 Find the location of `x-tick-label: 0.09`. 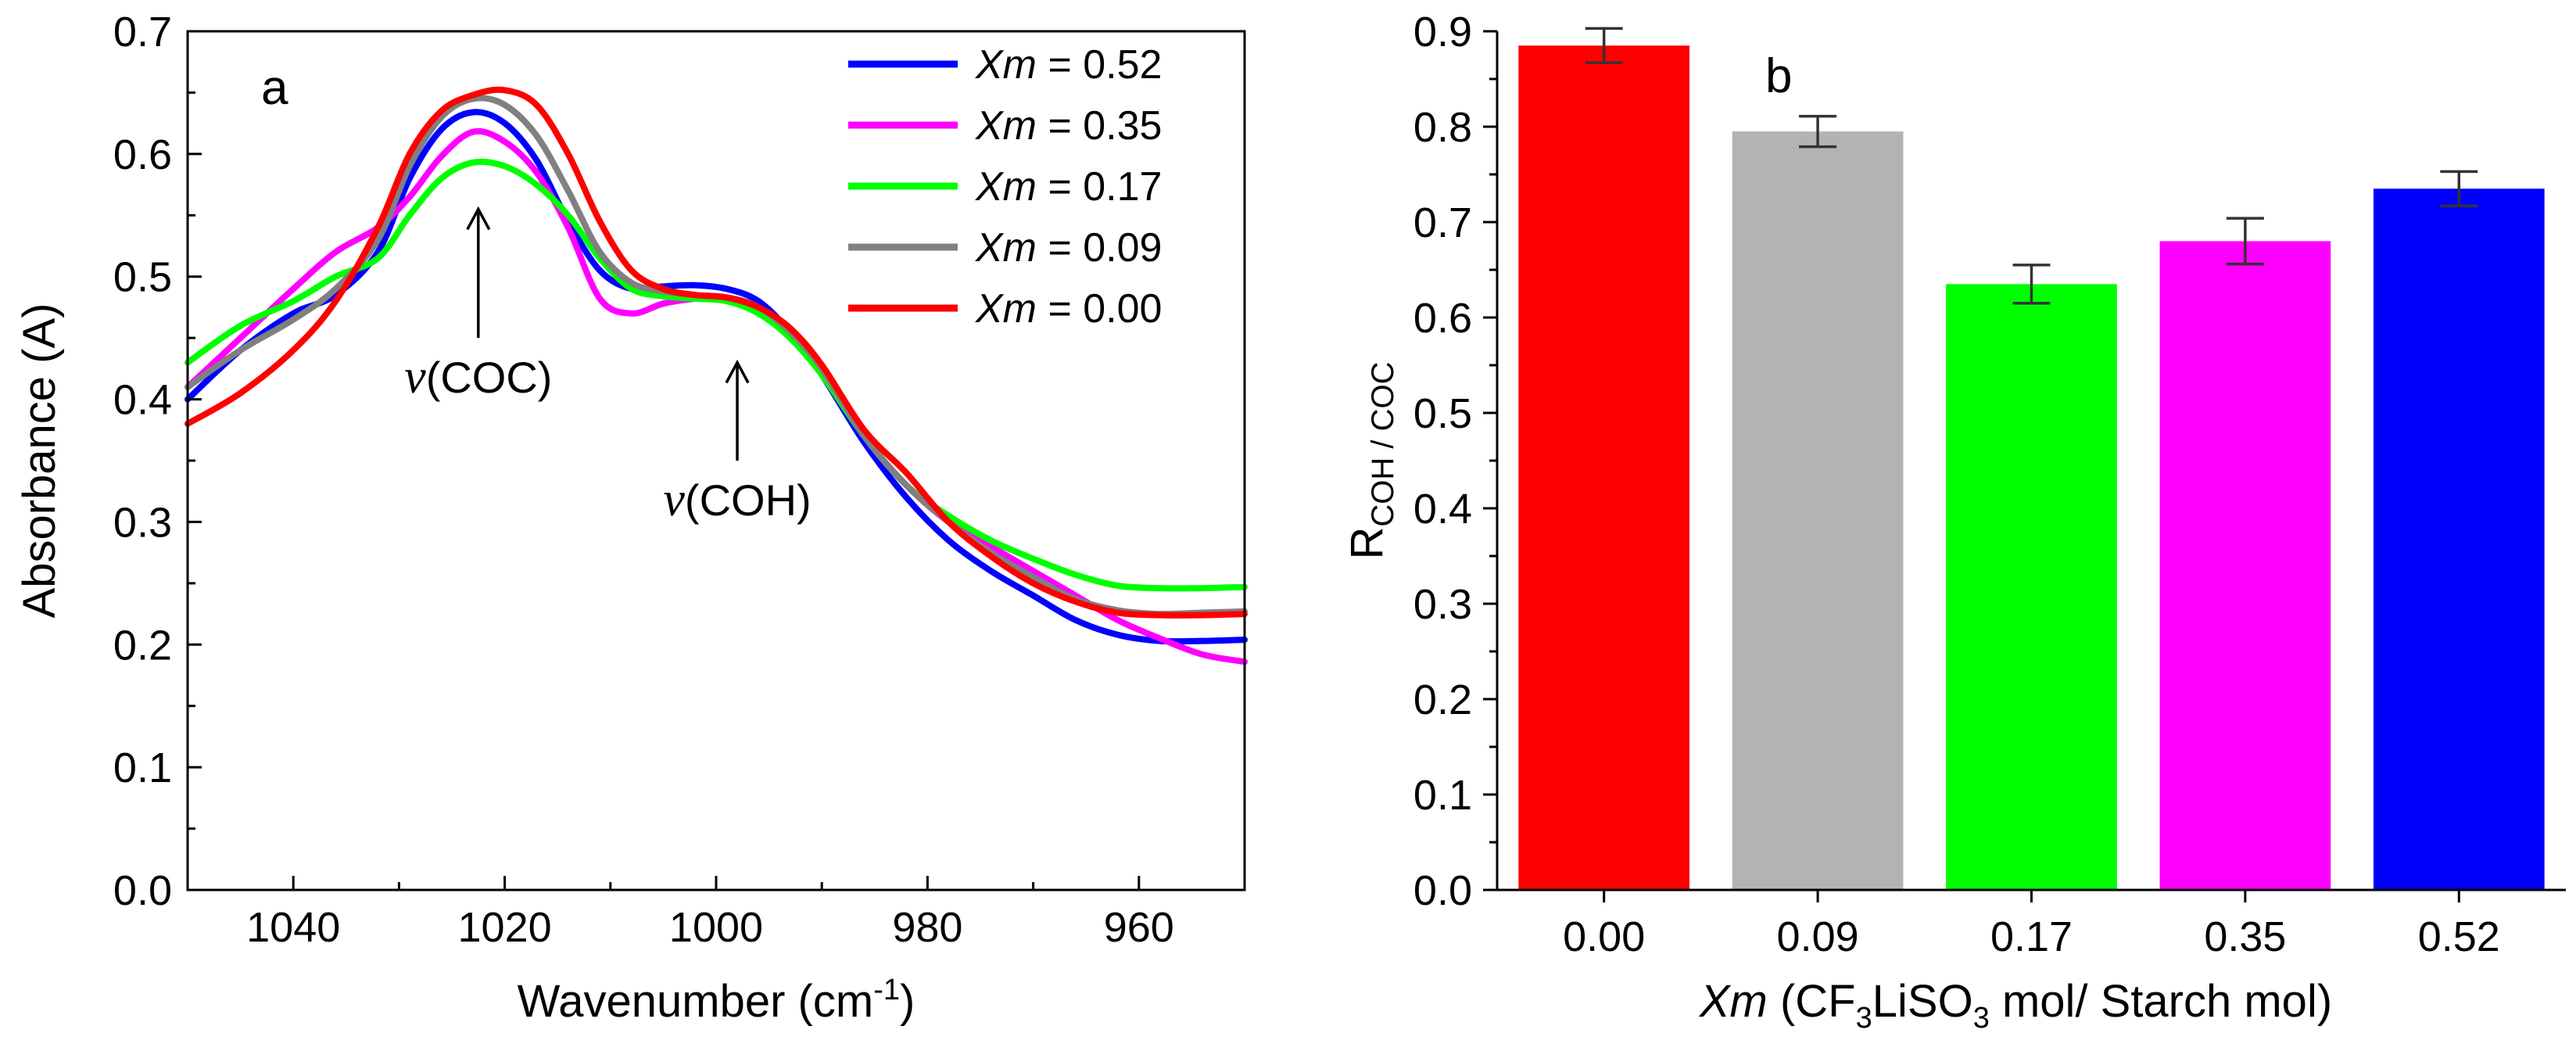

x-tick-label: 0.09 is located at coordinates (1818, 936).